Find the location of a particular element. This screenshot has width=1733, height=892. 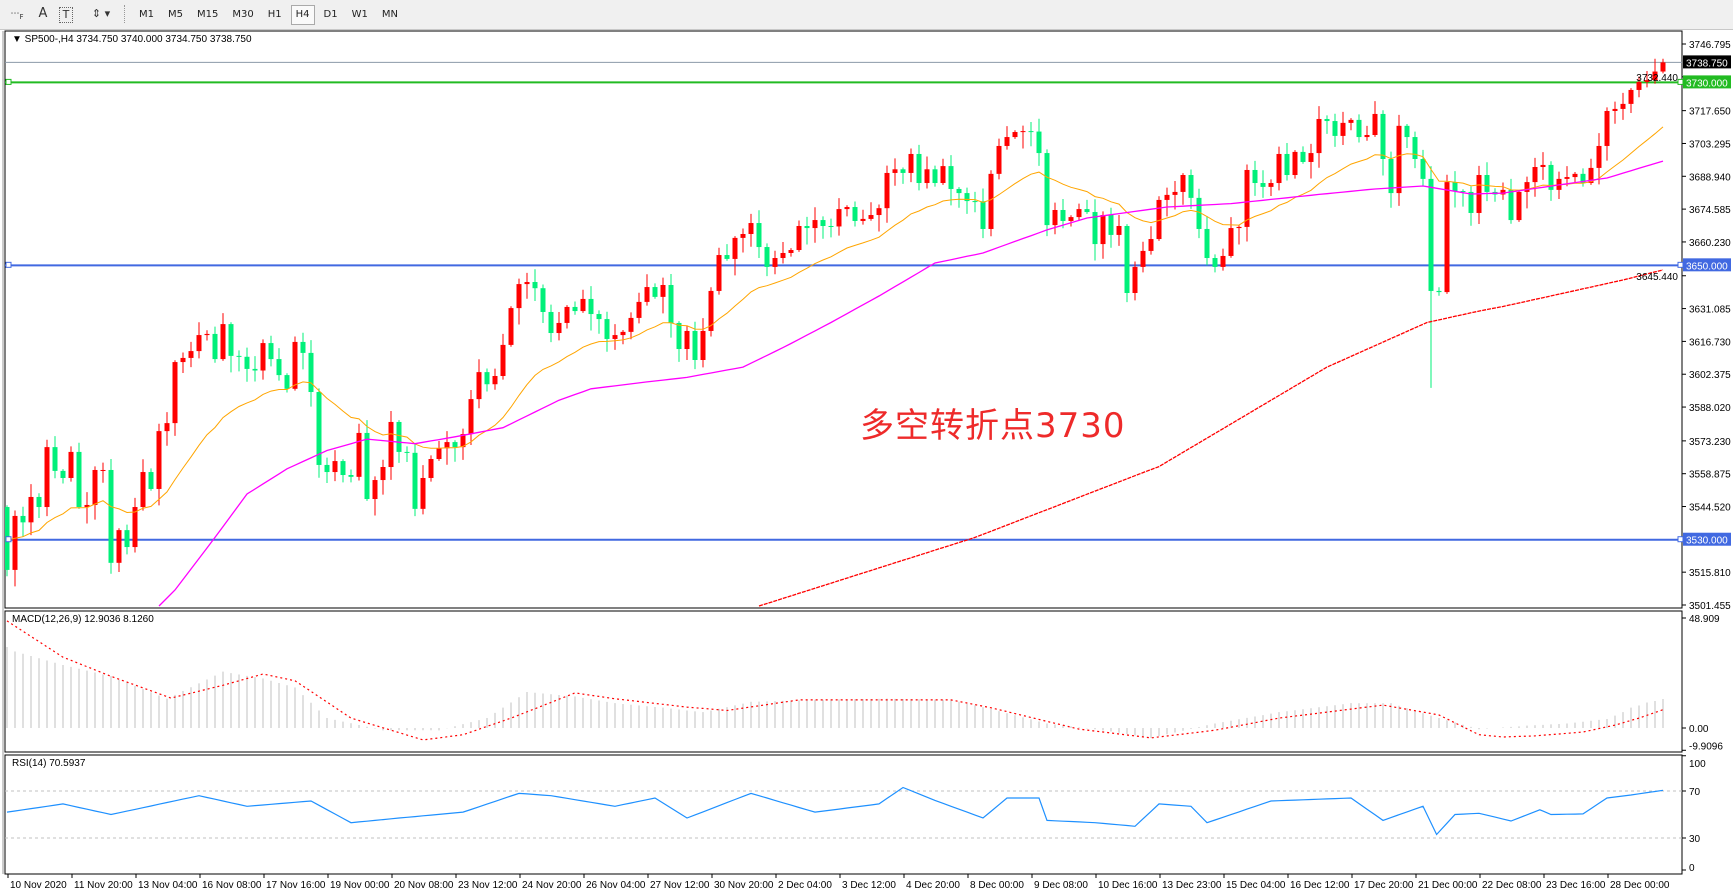

timeframe-m30-button: M30 is located at coordinates (243, 14).